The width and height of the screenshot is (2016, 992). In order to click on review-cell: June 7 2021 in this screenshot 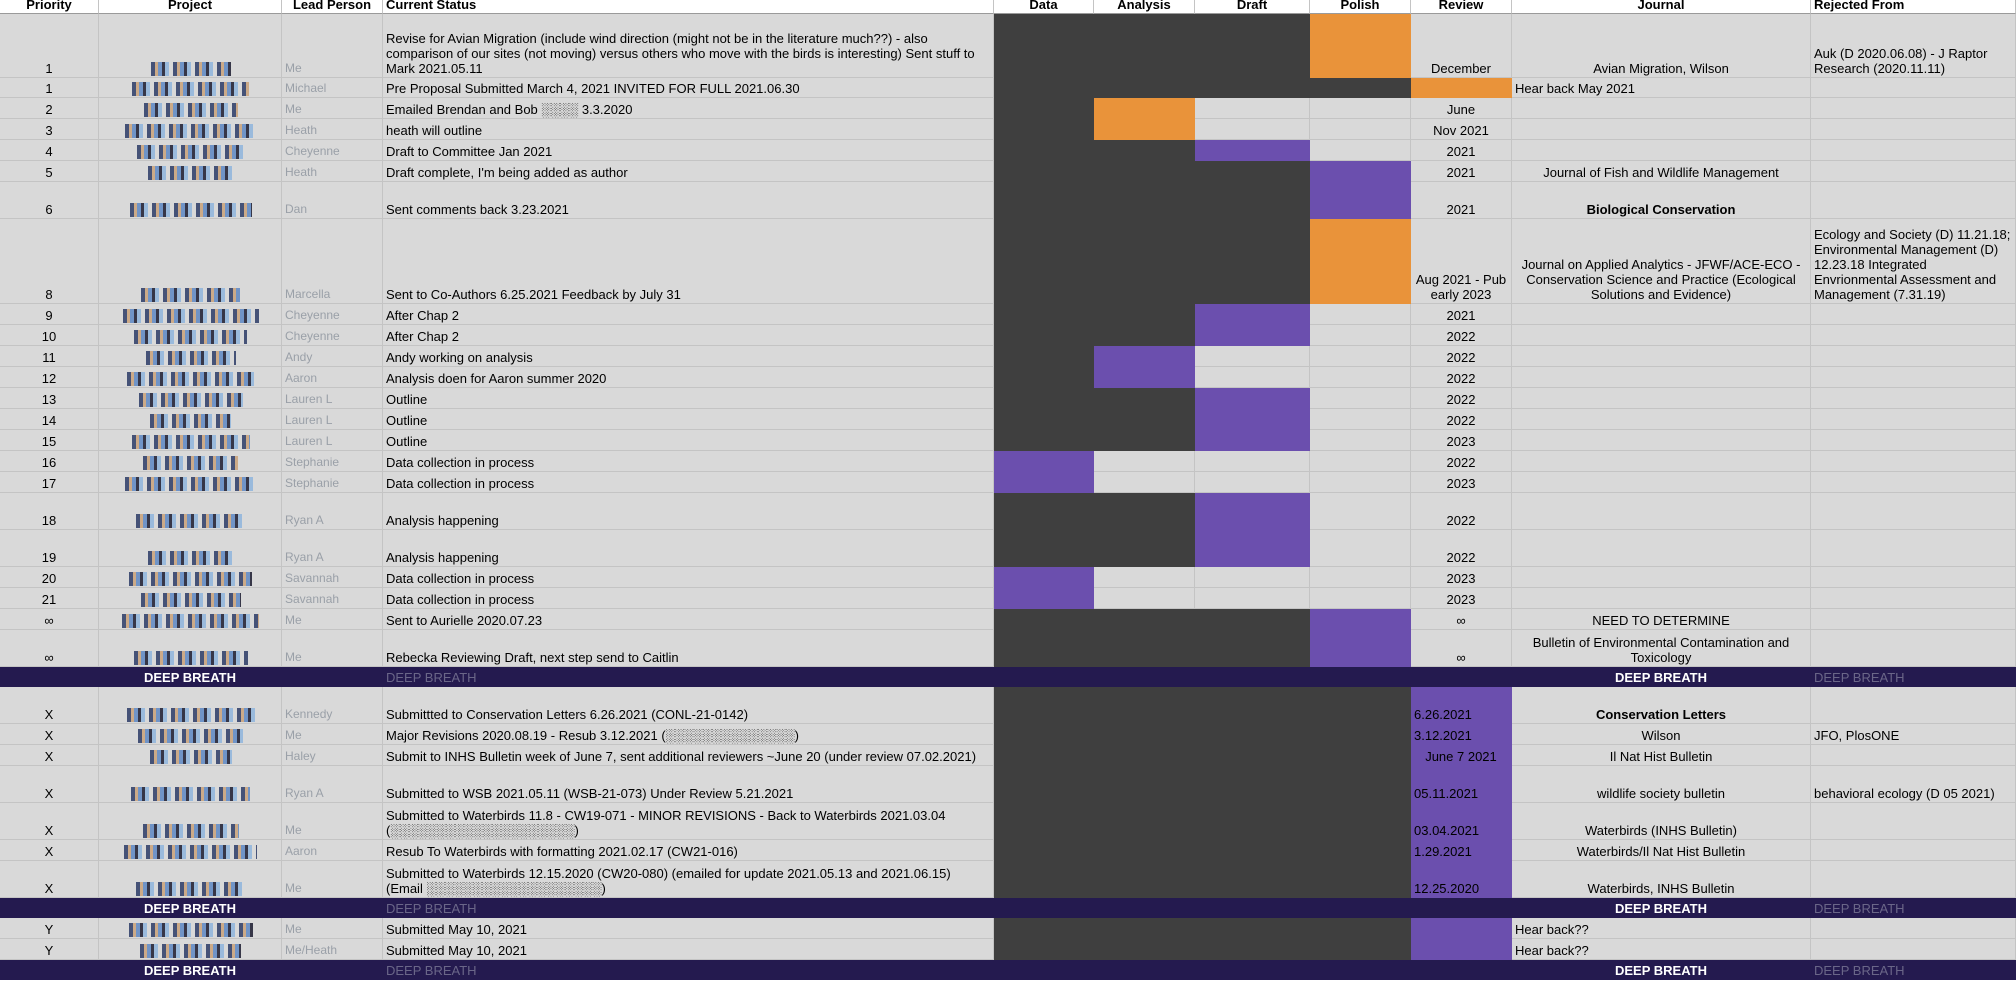, I will do `click(1461, 755)`.